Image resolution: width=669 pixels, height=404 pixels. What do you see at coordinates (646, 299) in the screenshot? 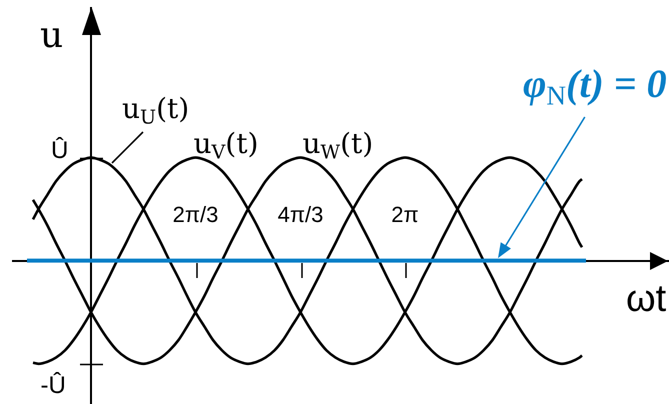
I see `x-axis-title: ωt` at bounding box center [646, 299].